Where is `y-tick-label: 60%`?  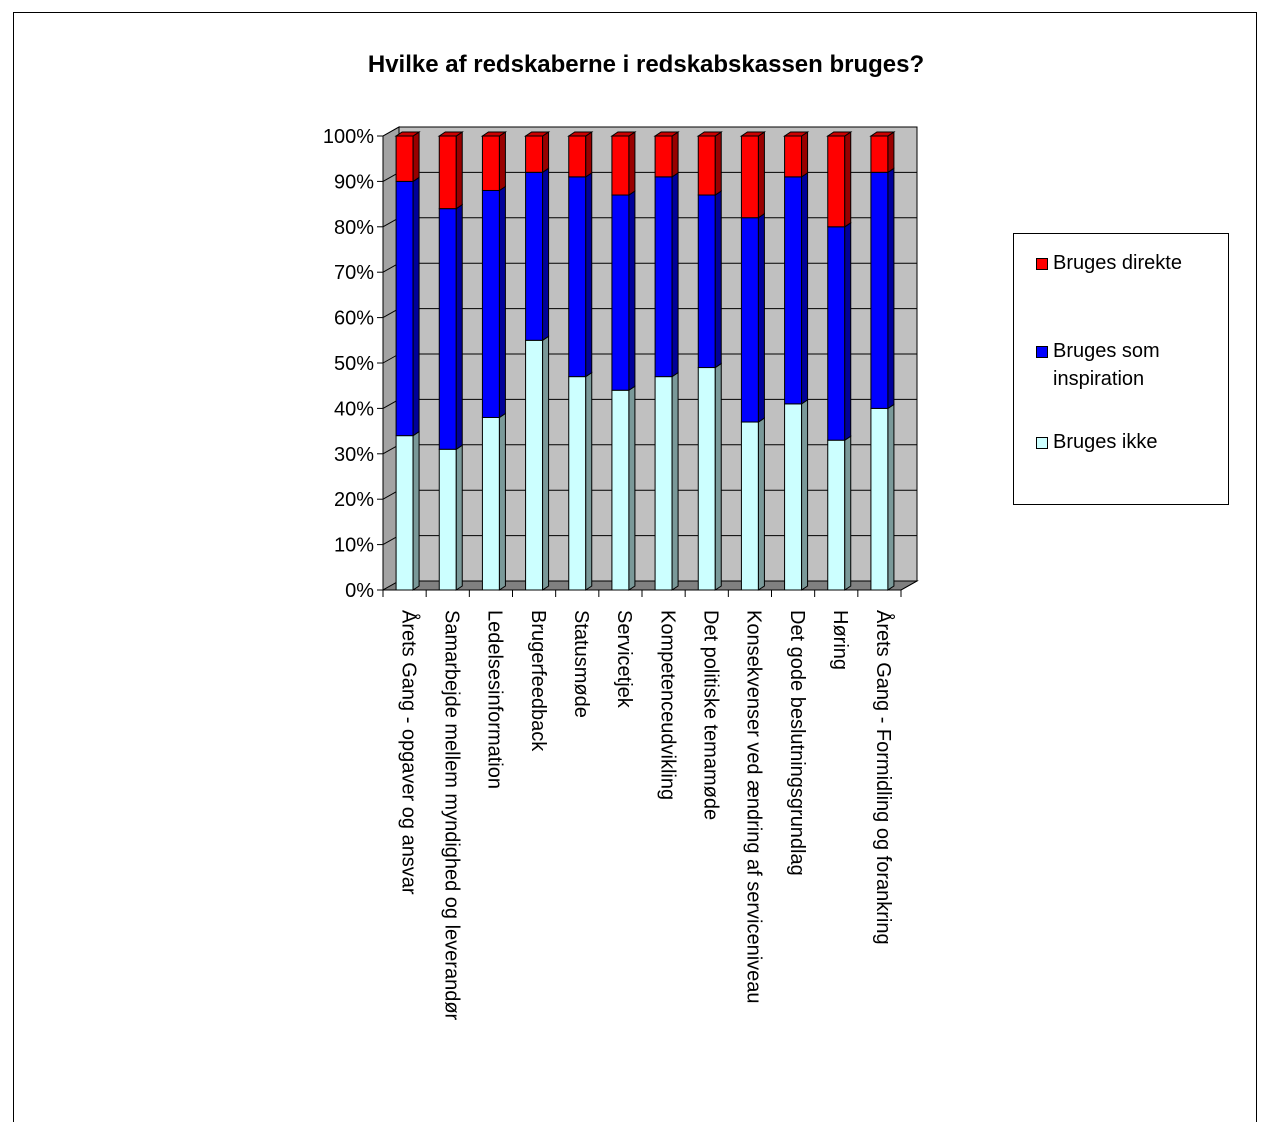 y-tick-label: 60% is located at coordinates (354, 319).